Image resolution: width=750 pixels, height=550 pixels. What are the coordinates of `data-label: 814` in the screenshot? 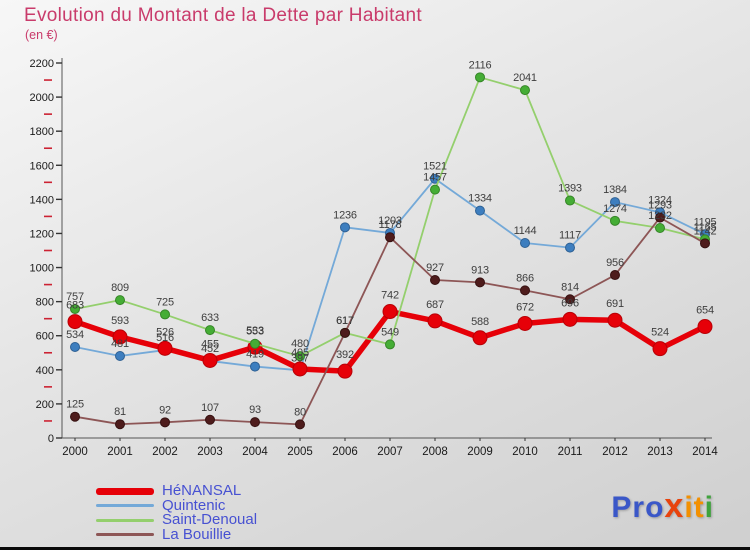 It's located at (570, 287).